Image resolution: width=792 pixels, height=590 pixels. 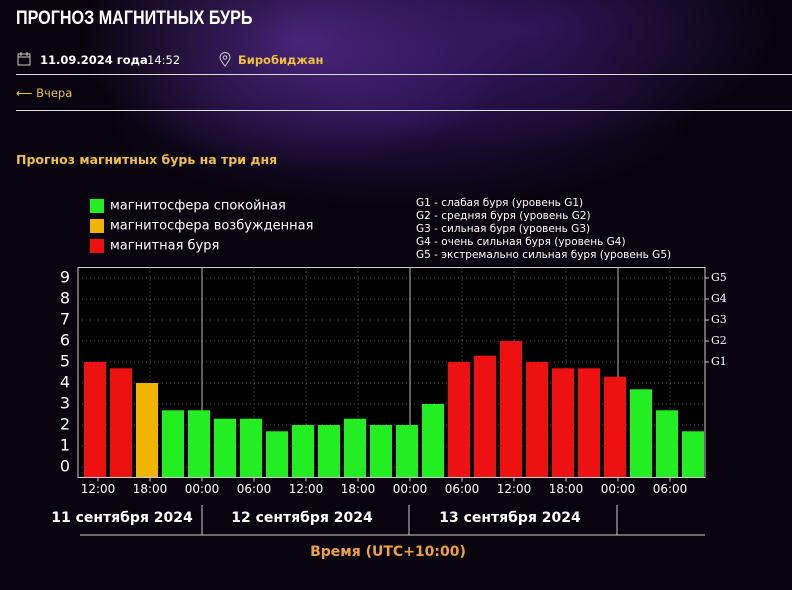 What do you see at coordinates (719, 319) in the screenshot?
I see `y2-tick-label: G3` at bounding box center [719, 319].